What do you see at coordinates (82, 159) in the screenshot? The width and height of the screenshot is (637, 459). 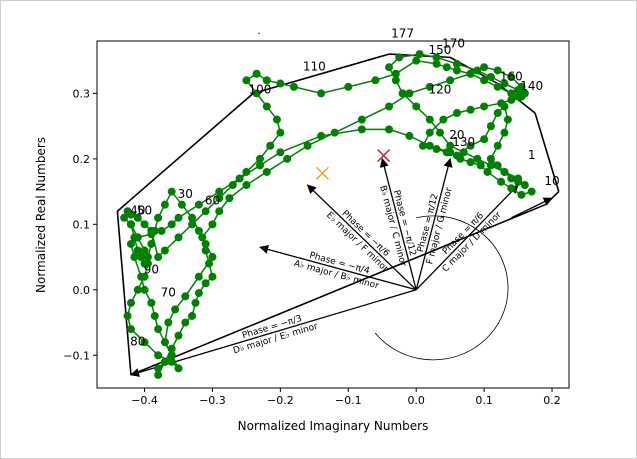 I see `y-tick-label: 0.2` at bounding box center [82, 159].